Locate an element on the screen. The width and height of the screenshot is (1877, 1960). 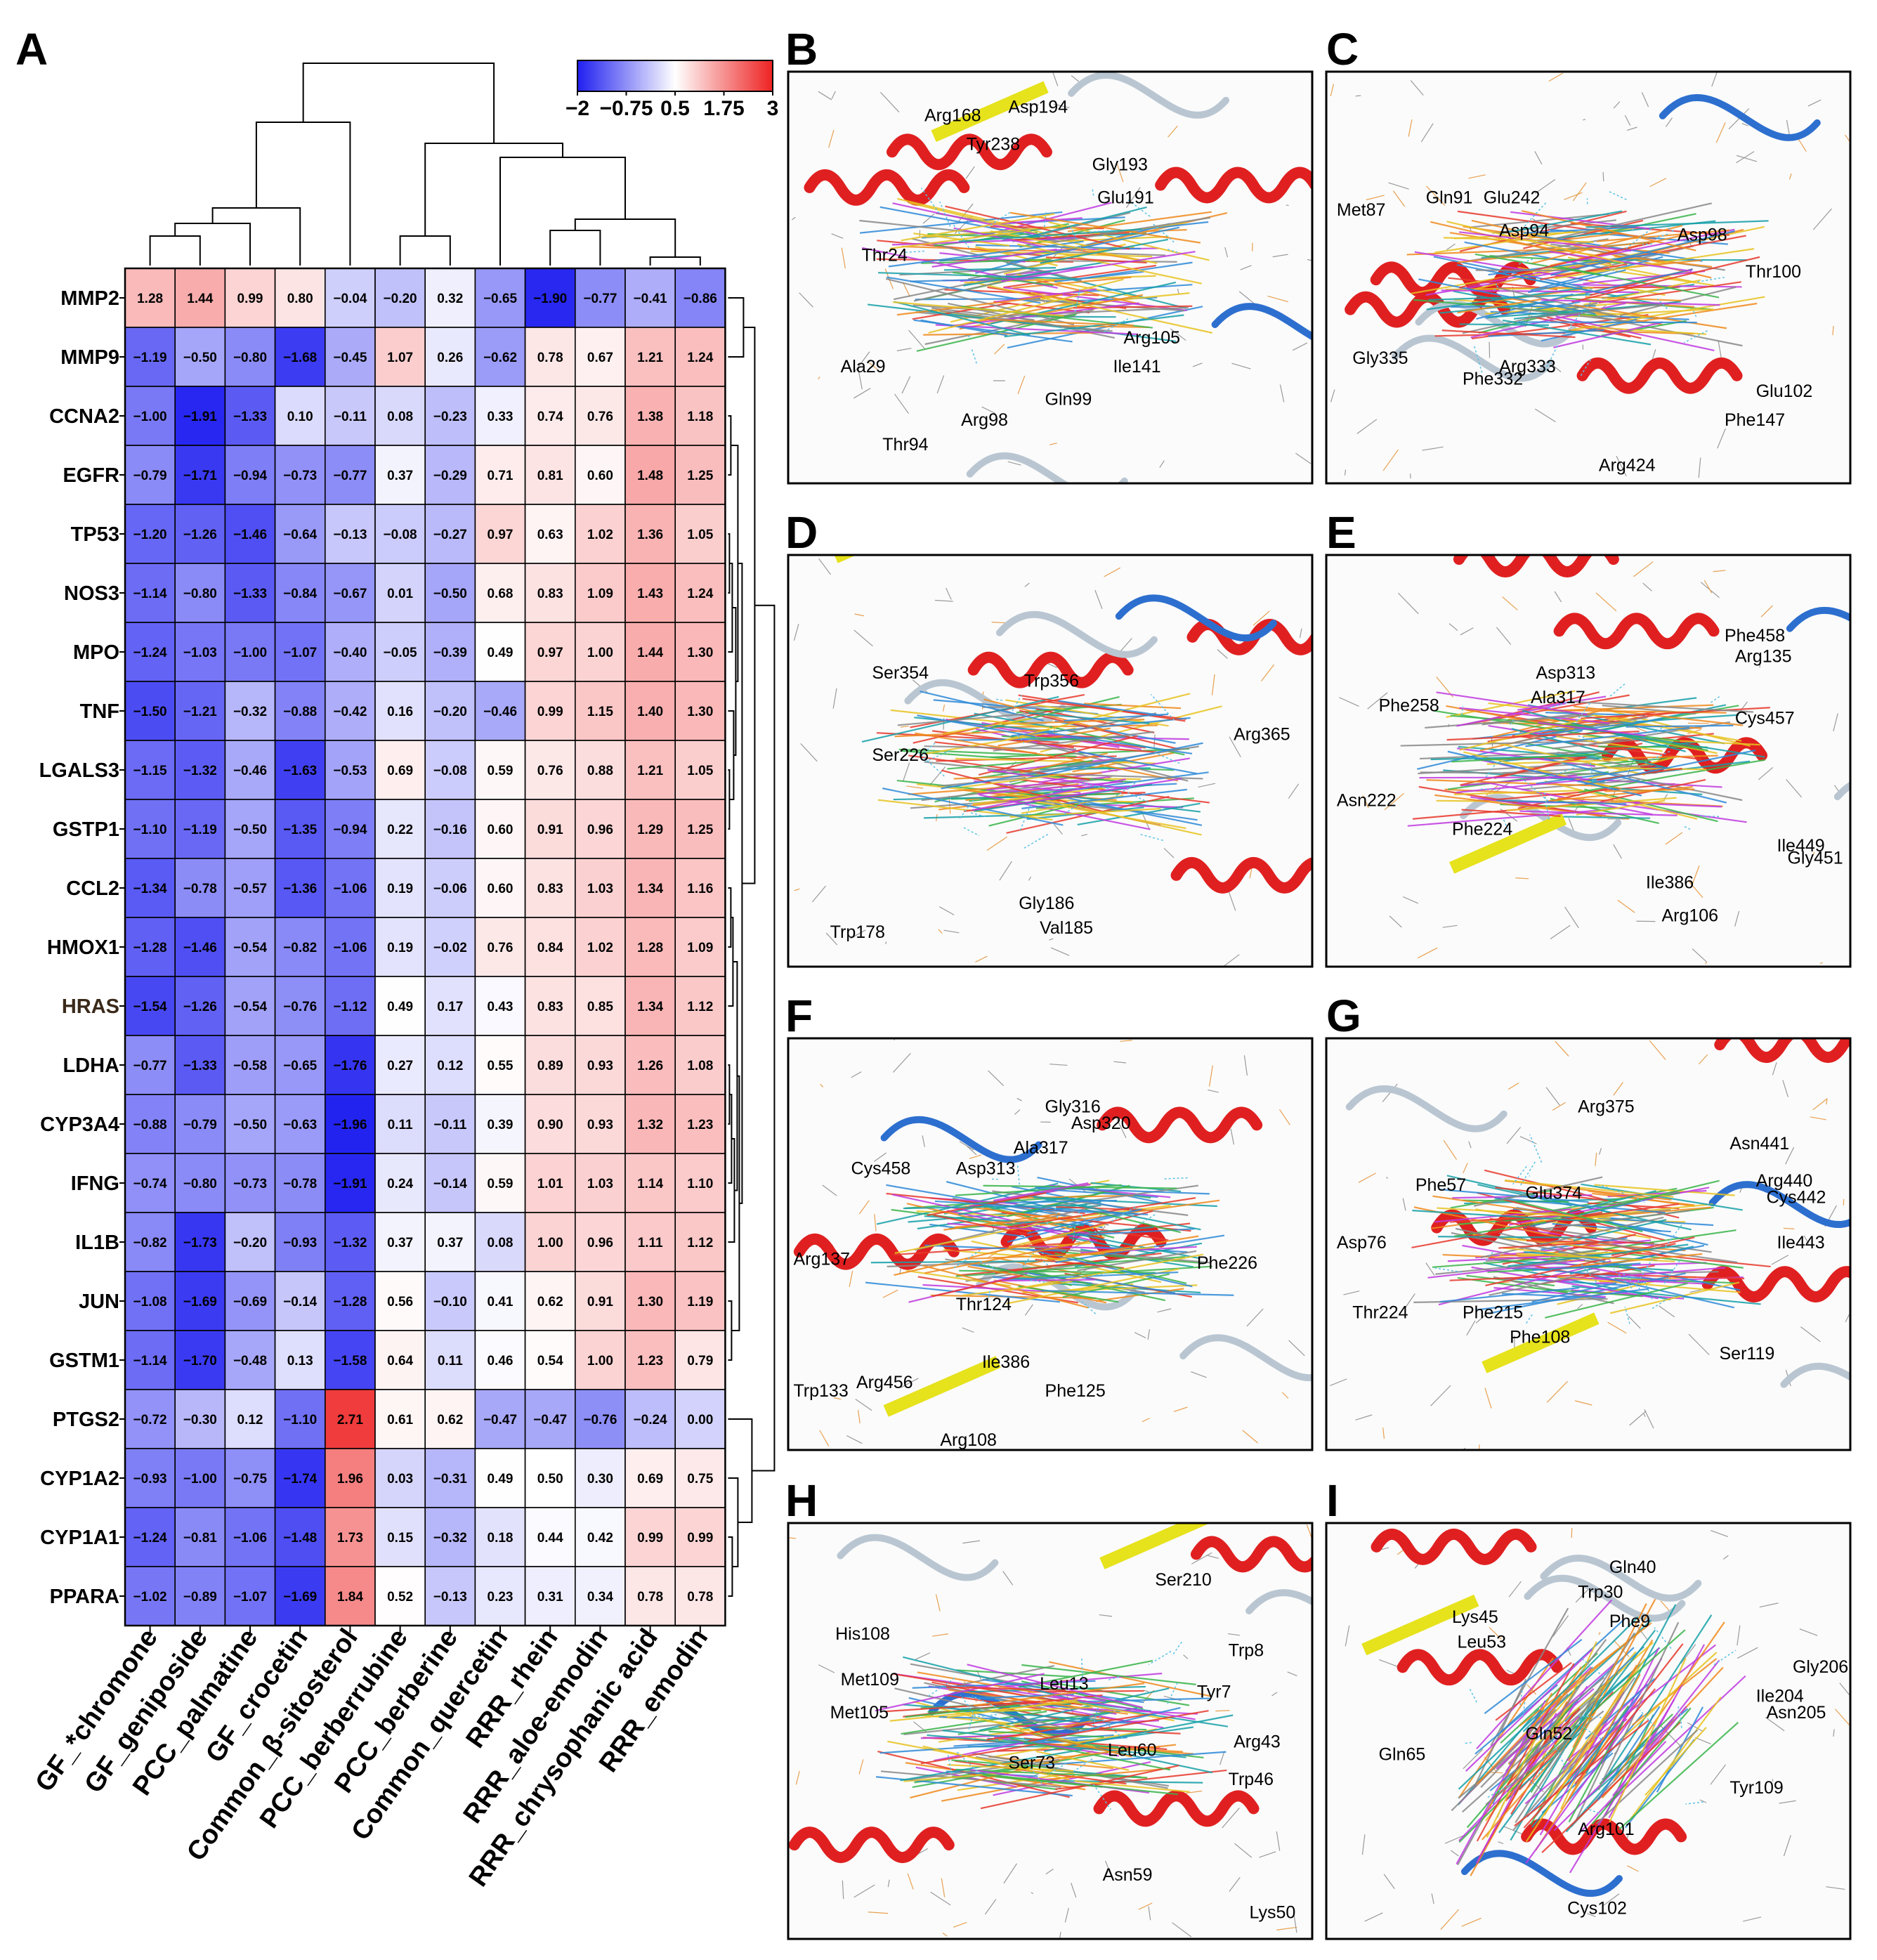
dendrogram-branch is located at coordinates (175, 250).